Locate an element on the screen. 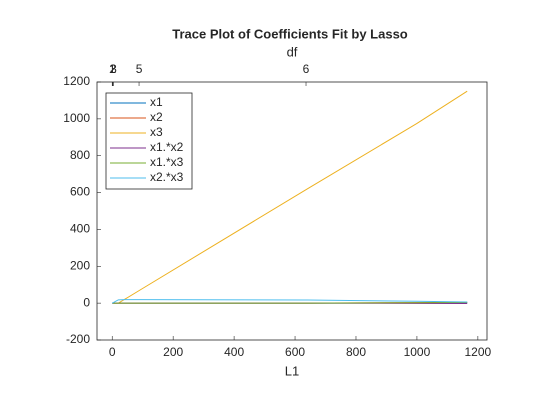 Image resolution: width=560 pixels, height=420 pixels. y-tick-label: 600 is located at coordinates (80, 192).